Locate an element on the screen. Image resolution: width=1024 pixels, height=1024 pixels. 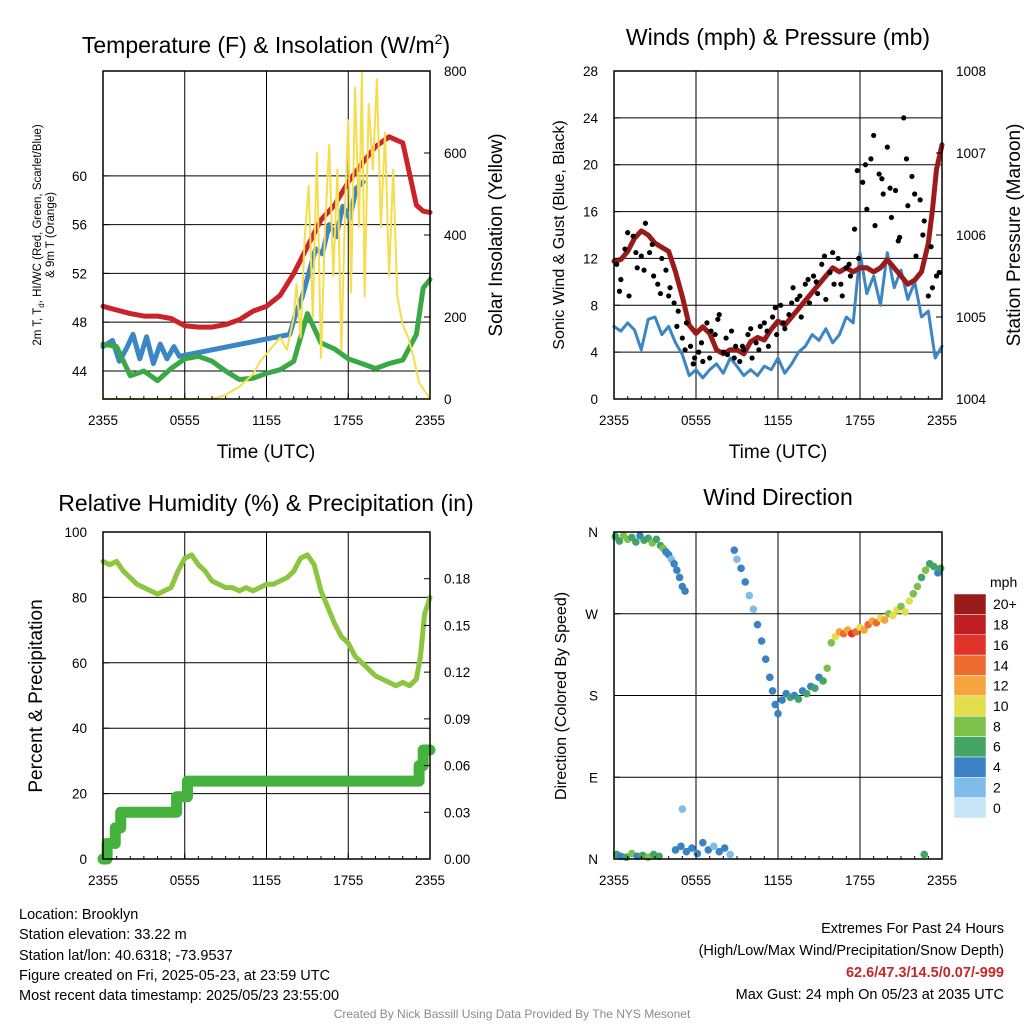
colorbar-label: 12 is located at coordinates (1001, 686).